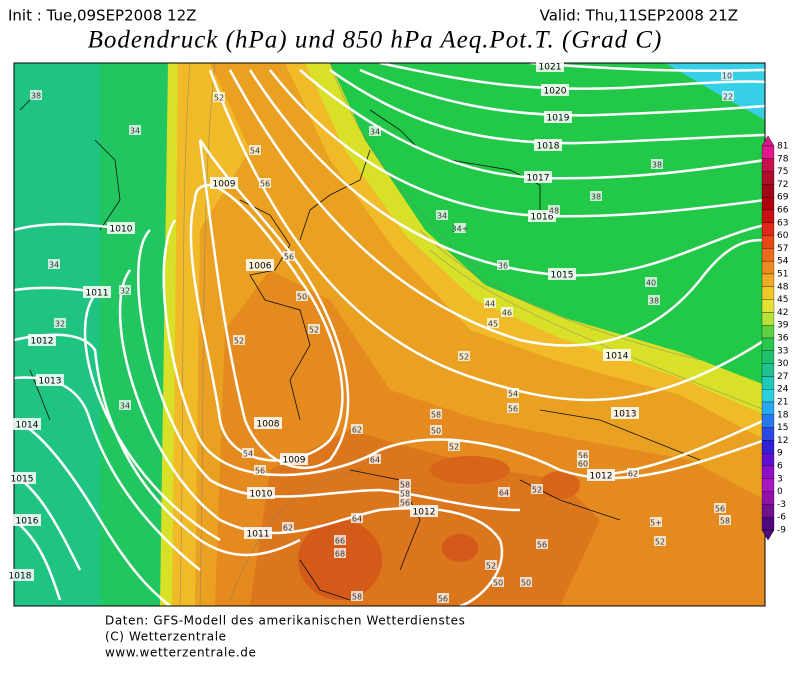 The width and height of the screenshot is (803, 675). I want to click on colorbar-label: 48, so click(783, 287).